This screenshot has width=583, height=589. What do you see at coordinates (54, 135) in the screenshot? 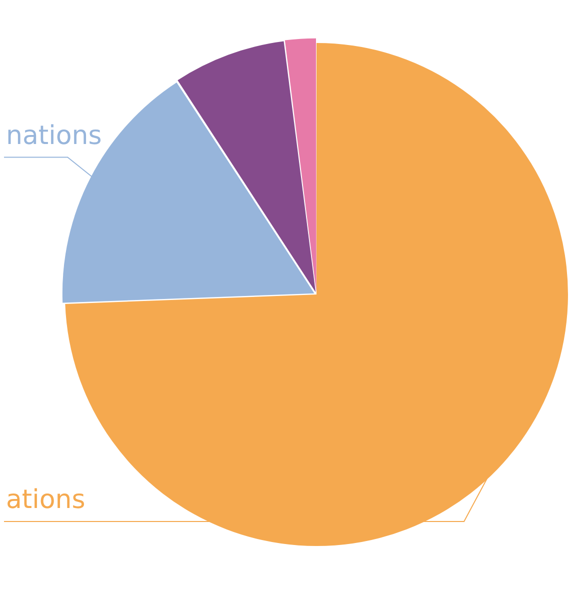
I see `slice-label: nations` at bounding box center [54, 135].